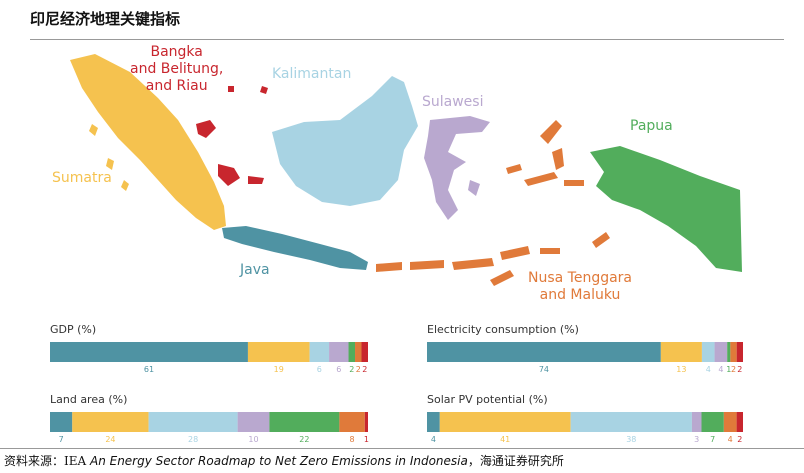 The width and height of the screenshot is (804, 473). Describe the element at coordinates (487, 399) in the screenshot. I see `chart-title: Solar PV potential (%)` at that location.